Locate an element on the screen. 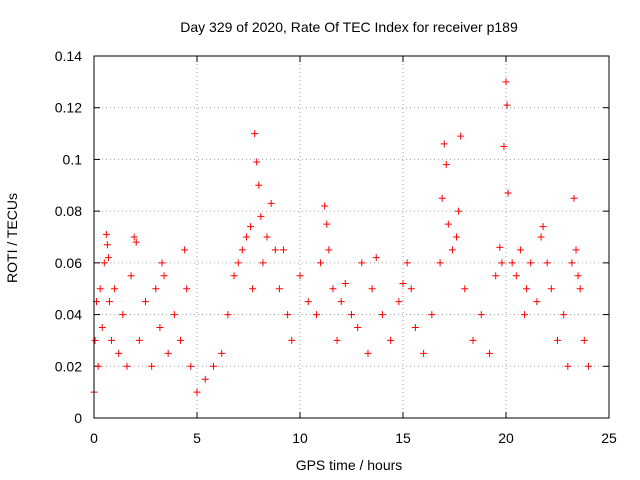 Image resolution: width=640 pixels, height=480 pixels. y-tick-label: 0.04 is located at coordinates (68, 315).